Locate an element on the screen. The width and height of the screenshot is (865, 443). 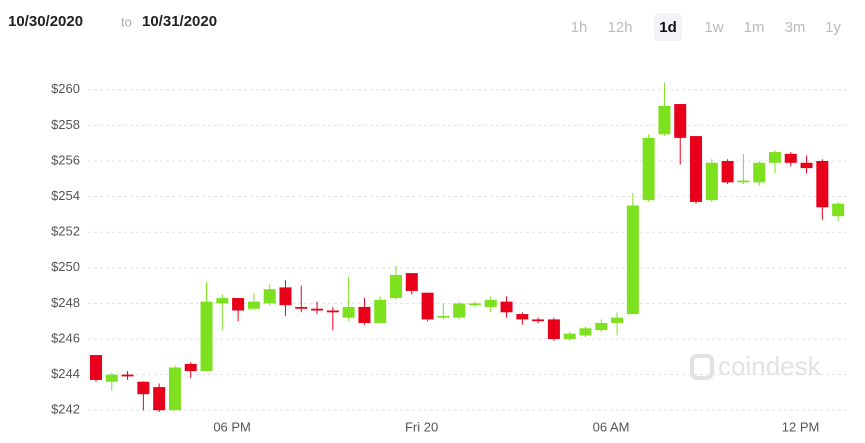
date-to: 10/31/2020 is located at coordinates (179, 21).